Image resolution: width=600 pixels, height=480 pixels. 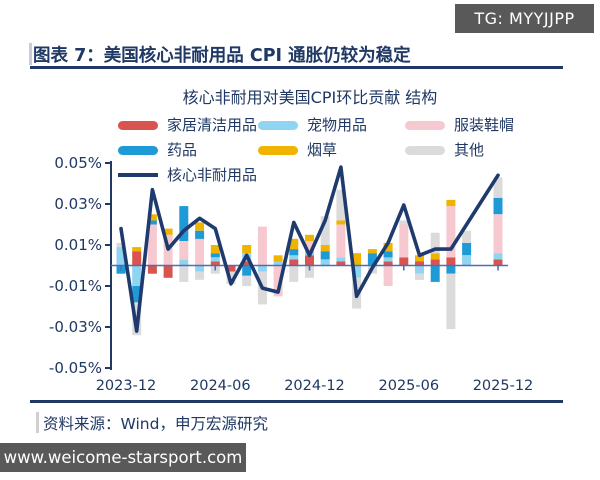 What do you see at coordinates (459, 125) in the screenshot?
I see `legend-item: 服装鞋帽` at bounding box center [459, 125].